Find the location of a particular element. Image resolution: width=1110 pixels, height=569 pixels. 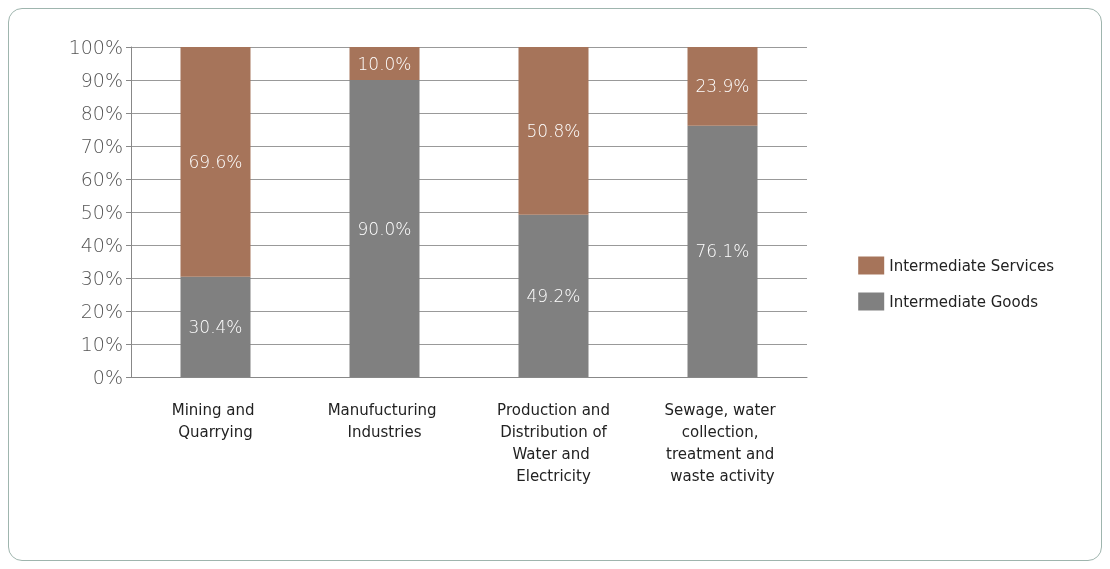

x-tick-label: Mining and Quarrying is located at coordinates (215, 421).